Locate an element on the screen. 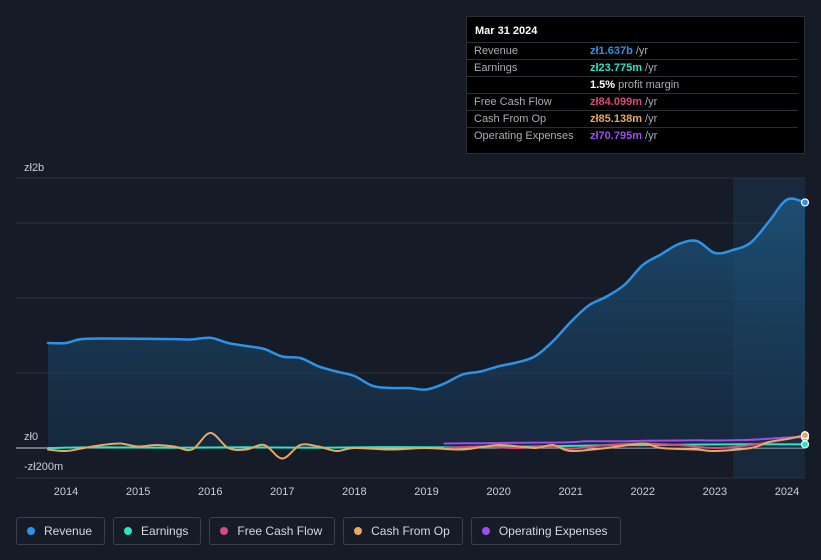 Image resolution: width=821 pixels, height=560 pixels. legend-item-free-cash-flow: Free Cash Flow is located at coordinates (272, 531).